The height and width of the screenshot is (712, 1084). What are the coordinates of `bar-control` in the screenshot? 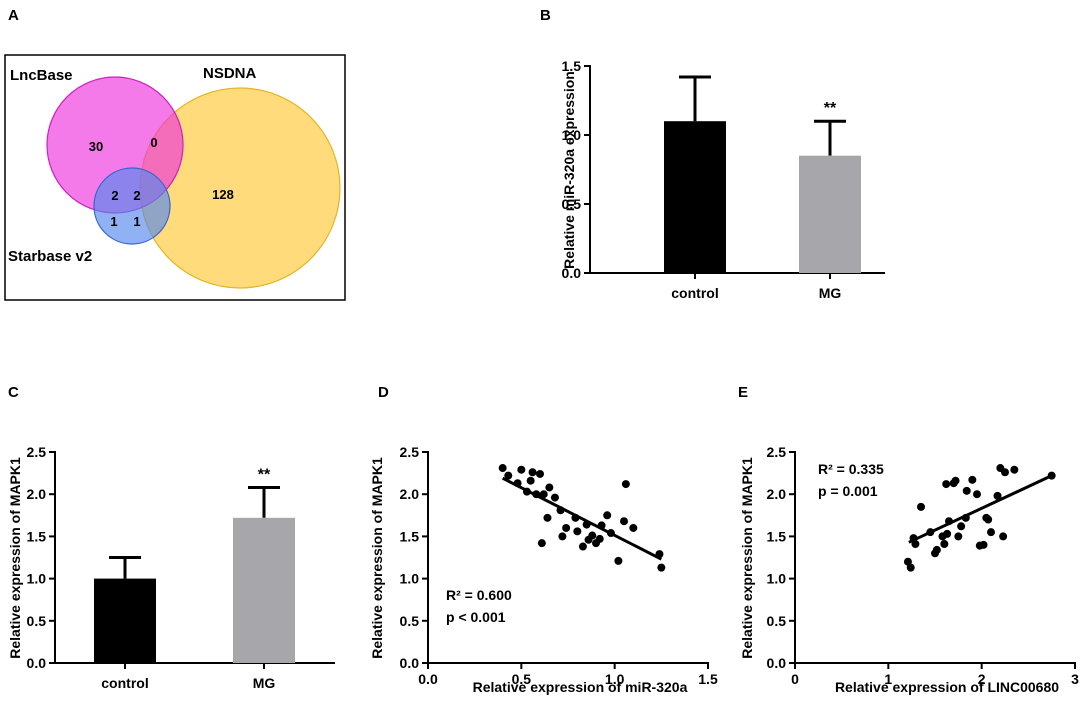 It's located at (695, 197).